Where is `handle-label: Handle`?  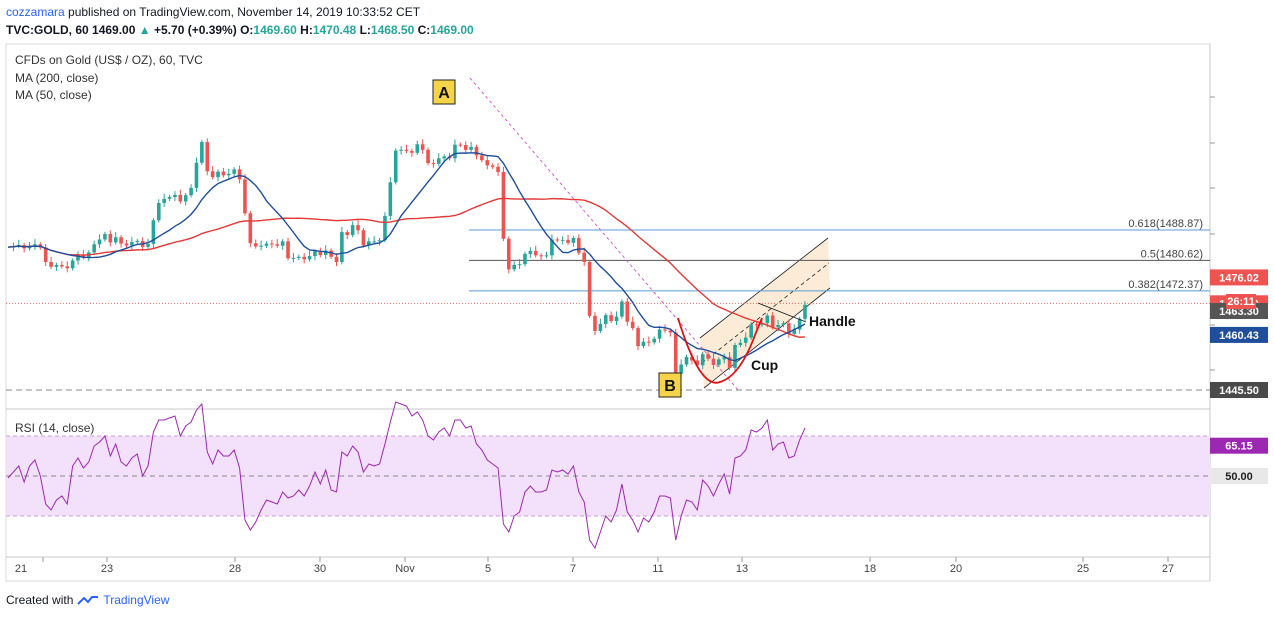 handle-label: Handle is located at coordinates (832, 321).